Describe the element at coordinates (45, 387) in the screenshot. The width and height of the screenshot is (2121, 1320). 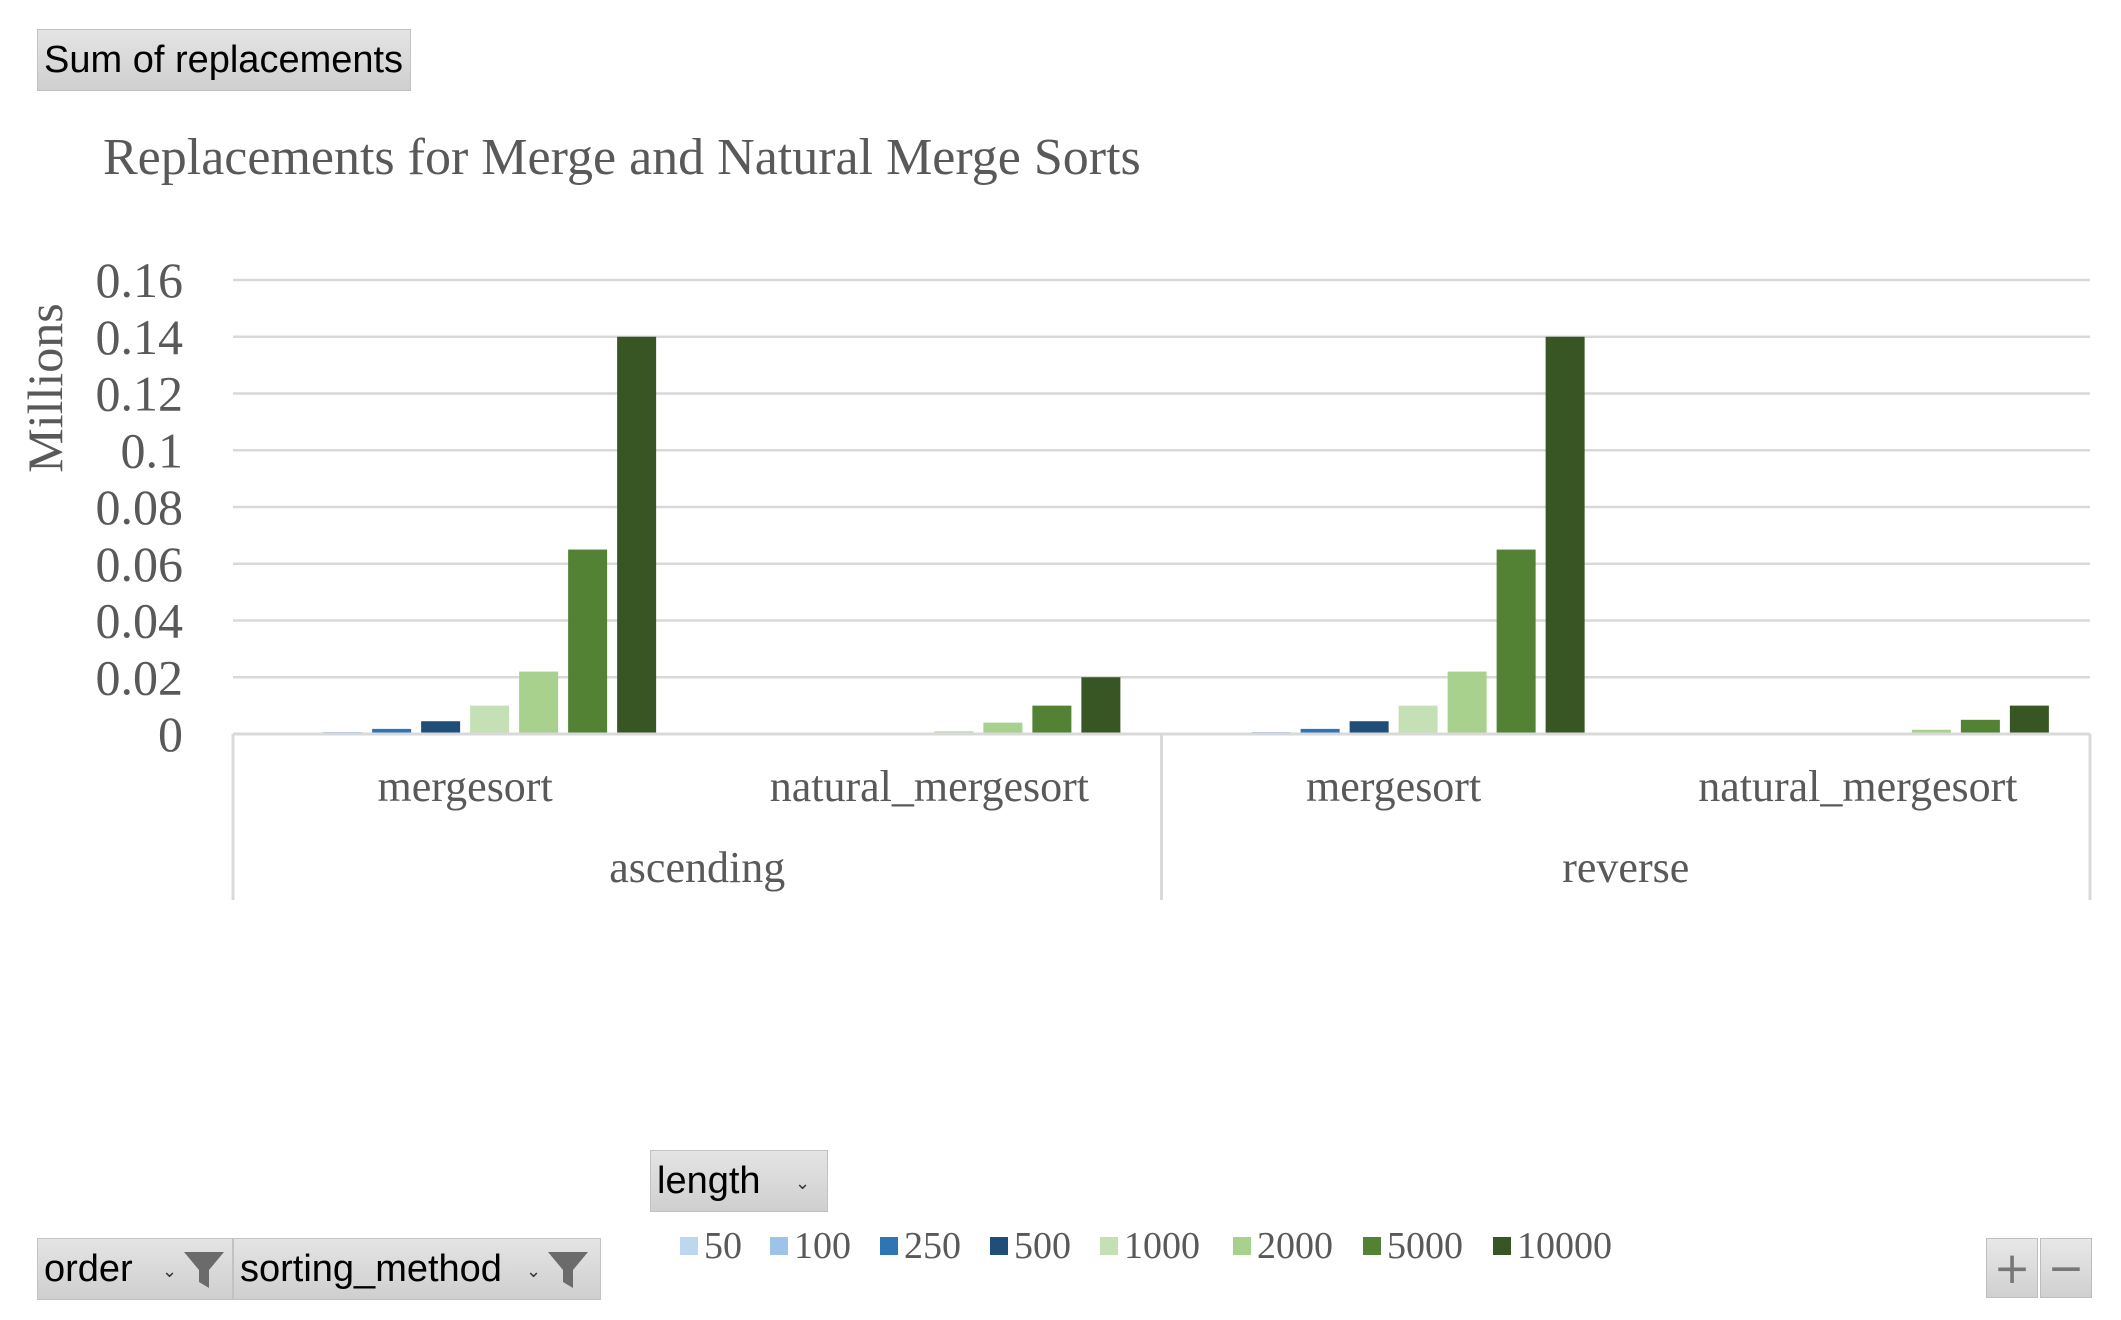
I see `y-axis-label: Millions` at that location.